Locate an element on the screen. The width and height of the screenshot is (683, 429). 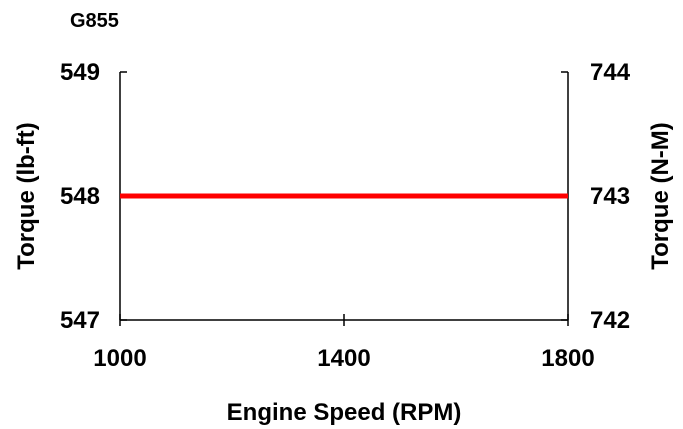
x-axis-title: Engine Speed (RPM) is located at coordinates (344, 412).